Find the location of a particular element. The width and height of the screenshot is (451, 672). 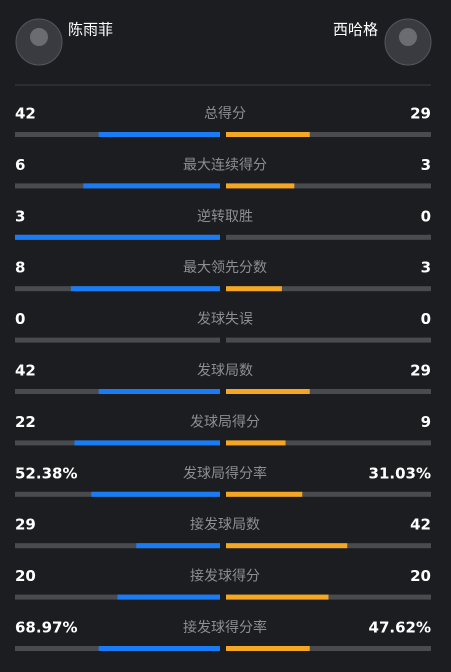

right-value: 31.03% is located at coordinates (400, 473).